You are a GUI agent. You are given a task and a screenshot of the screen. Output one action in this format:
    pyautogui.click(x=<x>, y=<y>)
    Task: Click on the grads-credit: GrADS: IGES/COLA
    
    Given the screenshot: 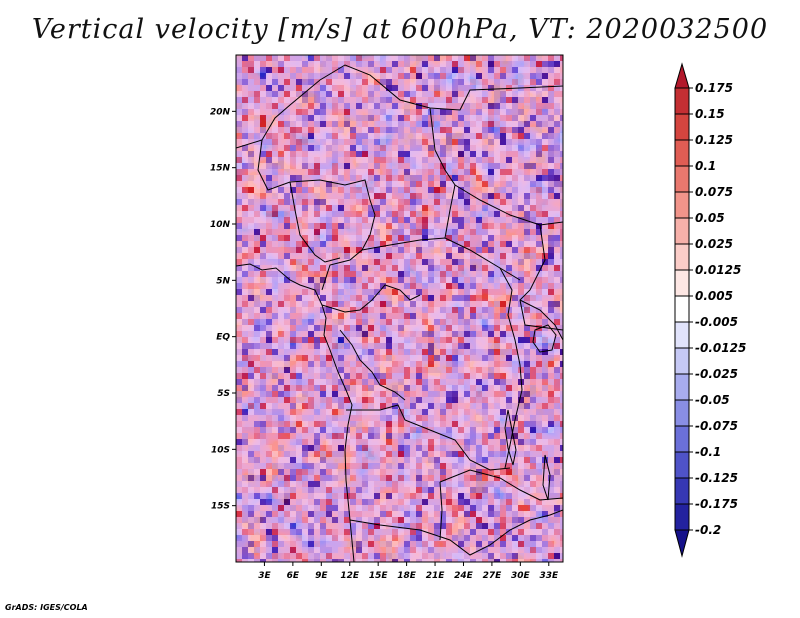 What is the action you would take?
    pyautogui.click(x=46, y=607)
    